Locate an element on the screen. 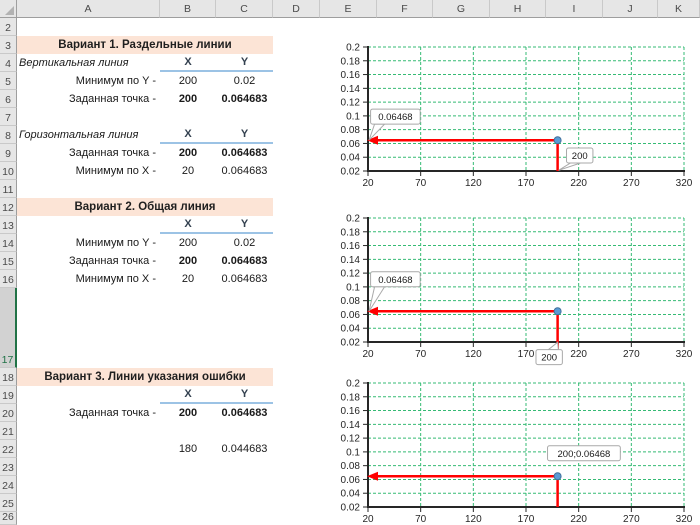 The height and width of the screenshot is (525, 700). cell-A10: Минимум по X - is located at coordinates (115, 171).